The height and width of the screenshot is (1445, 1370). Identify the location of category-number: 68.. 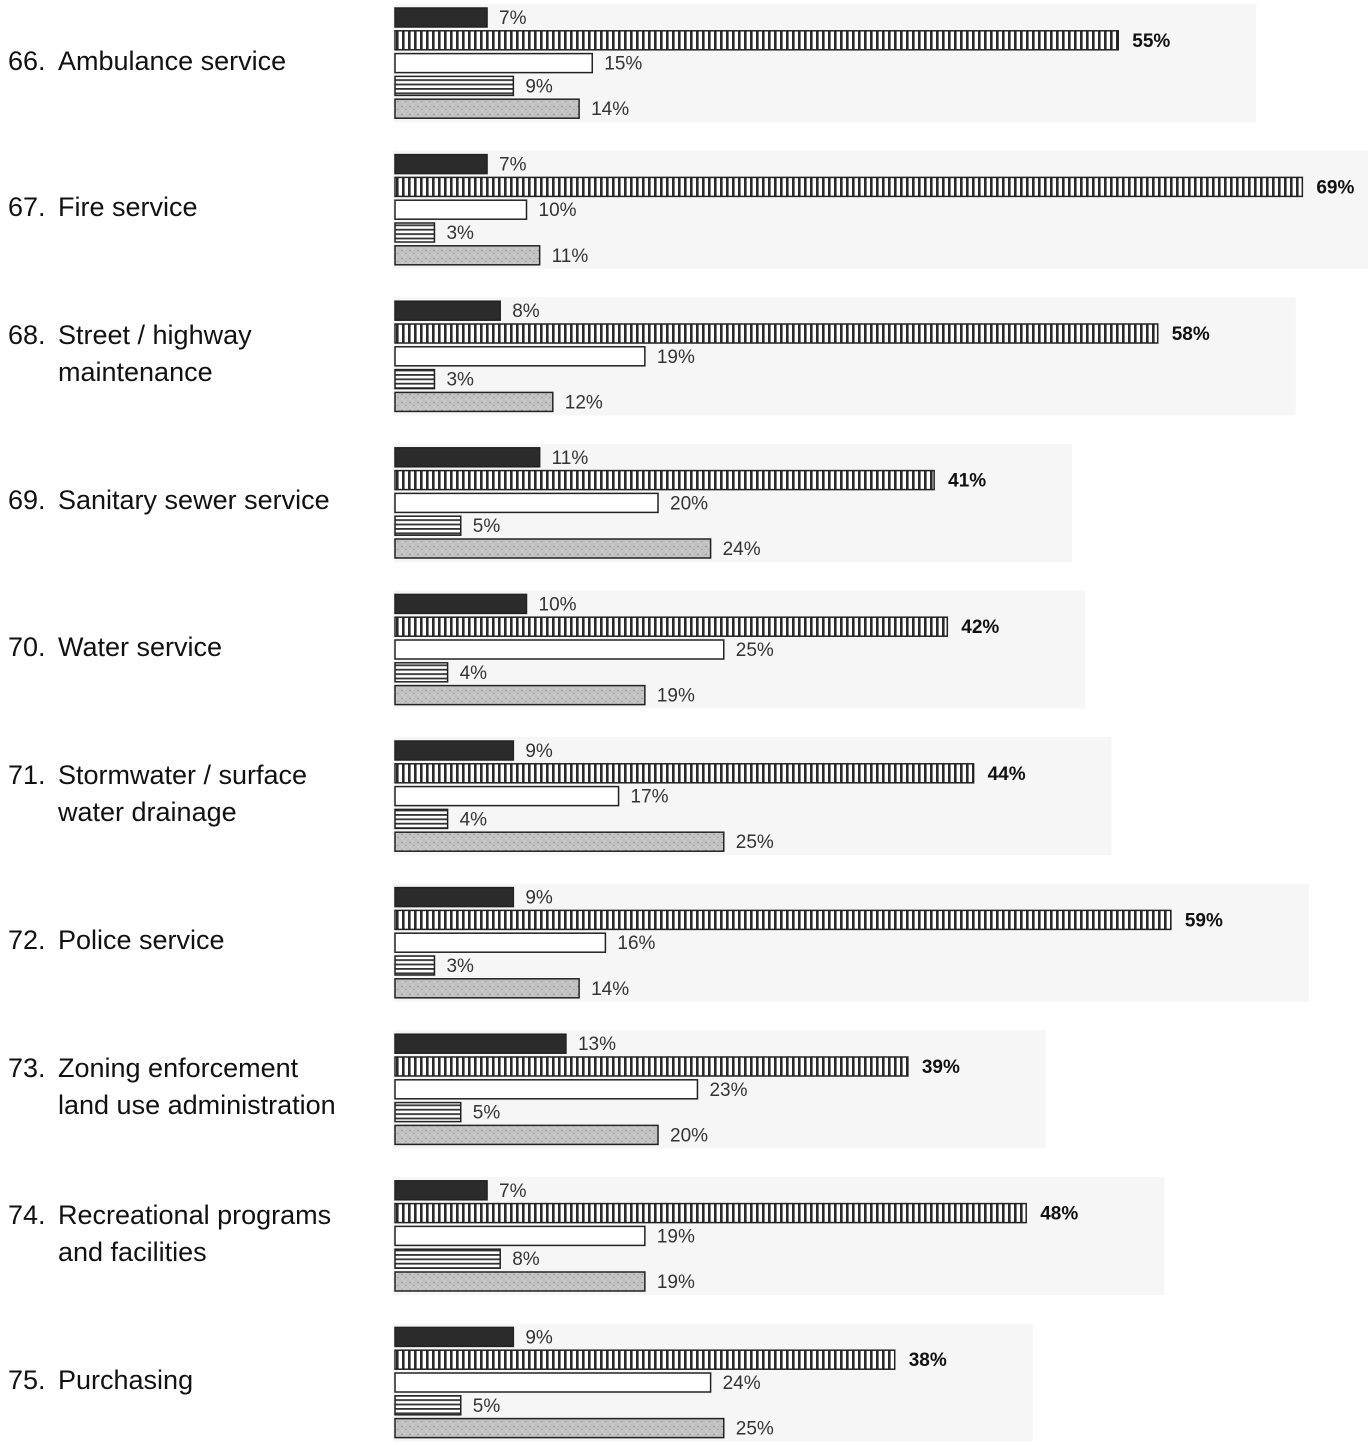
(27, 335).